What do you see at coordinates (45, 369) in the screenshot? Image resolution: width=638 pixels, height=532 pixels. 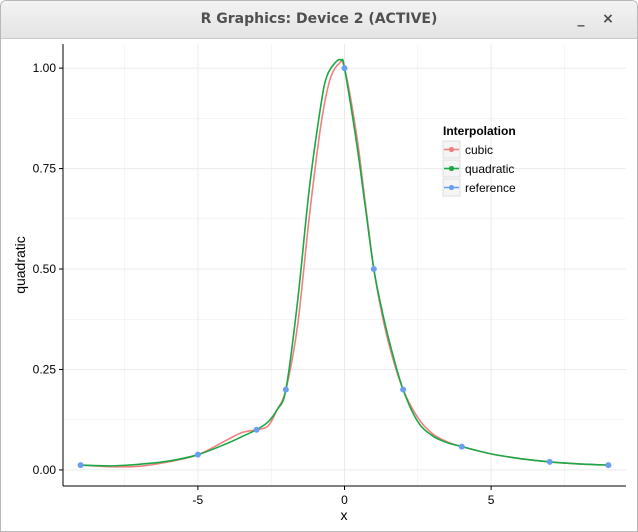 I see `y-tick-label-1: 0.25` at bounding box center [45, 369].